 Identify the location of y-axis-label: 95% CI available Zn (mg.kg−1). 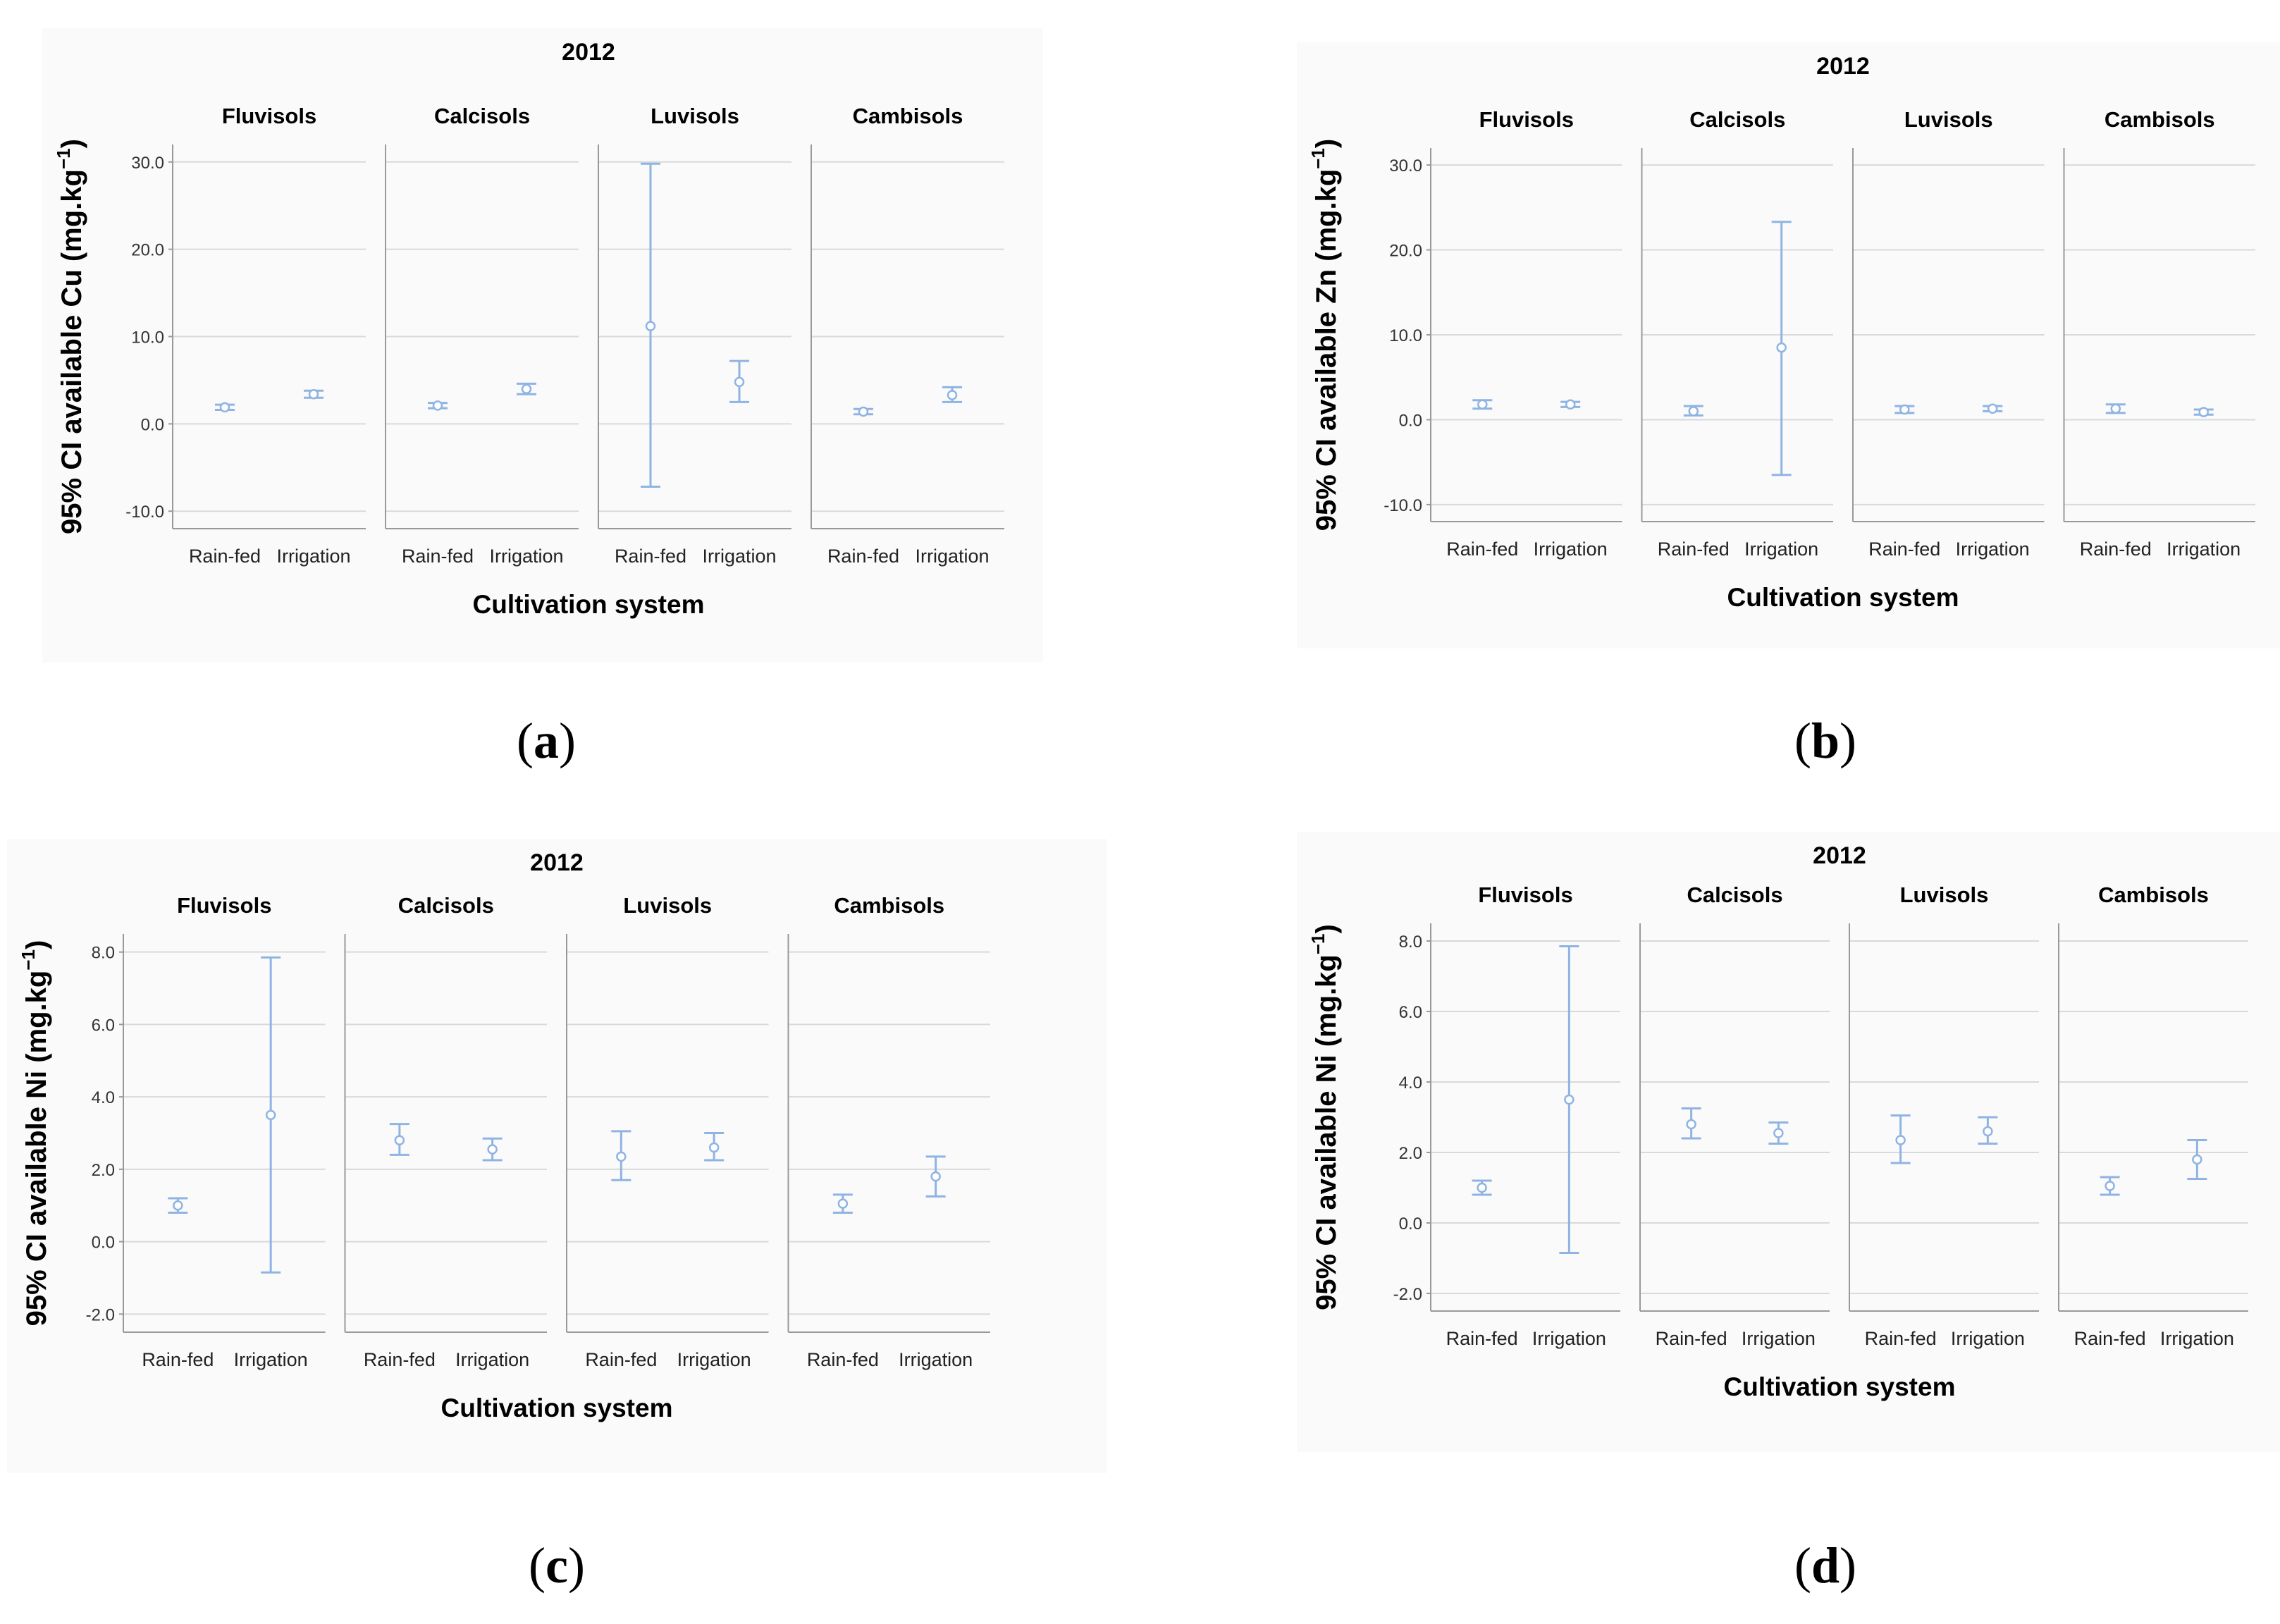
(1324, 335).